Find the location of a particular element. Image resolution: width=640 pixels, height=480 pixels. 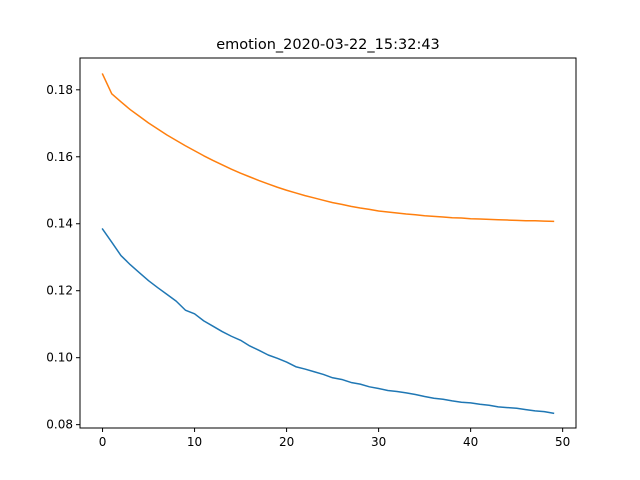

x-tick-label: 50 is located at coordinates (562, 442).